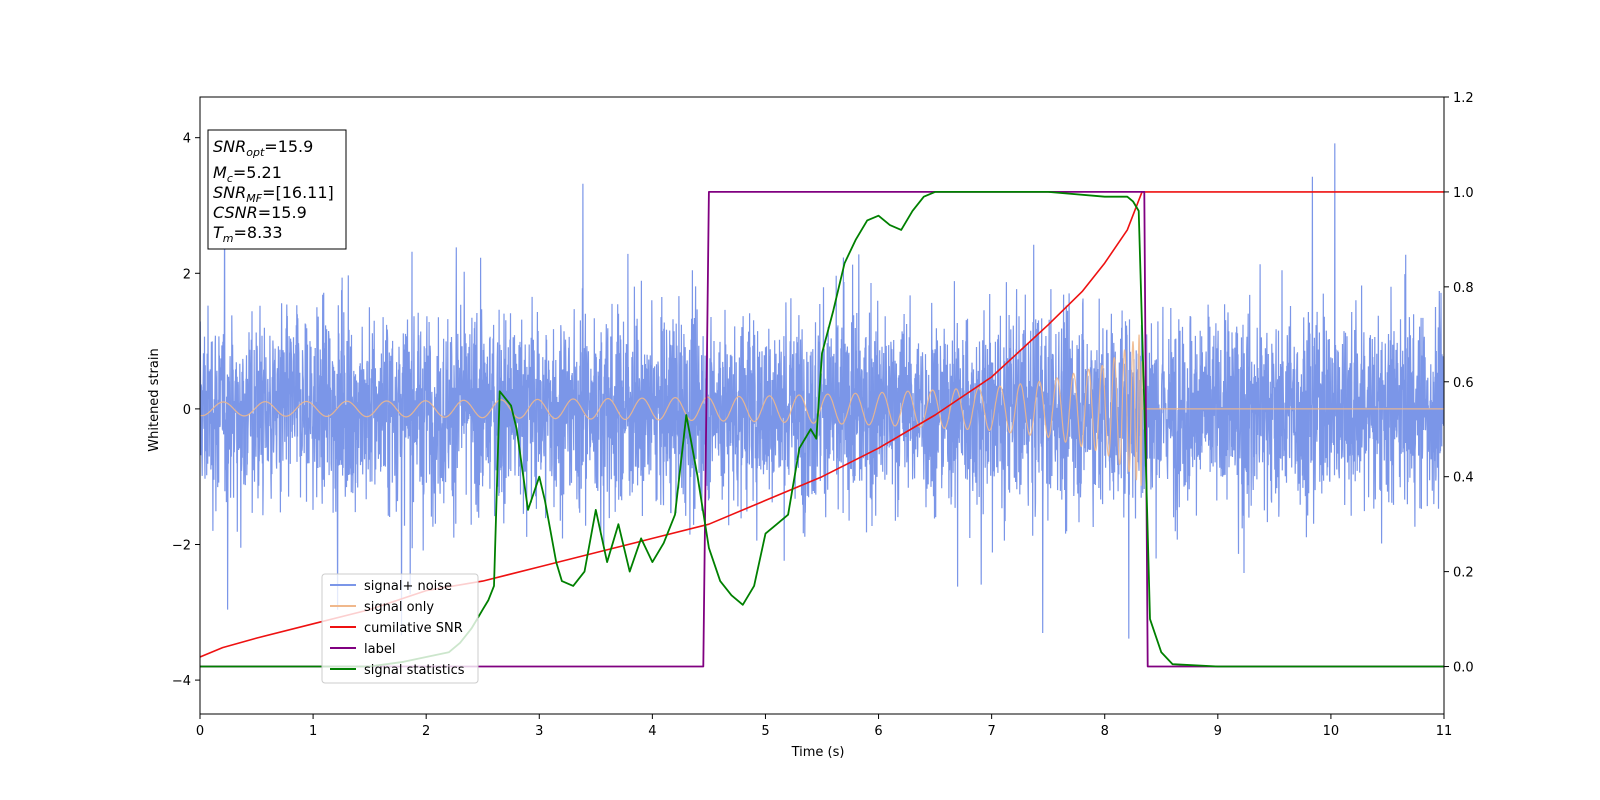 The height and width of the screenshot is (800, 1600). I want to click on x-tick-label: 7, so click(991, 731).